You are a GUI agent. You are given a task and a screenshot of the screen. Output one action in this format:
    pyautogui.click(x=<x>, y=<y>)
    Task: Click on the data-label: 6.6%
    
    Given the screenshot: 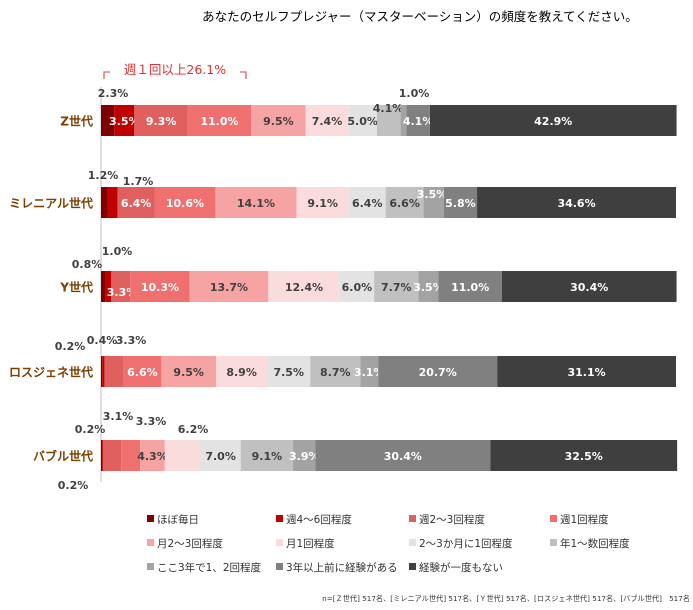 What is the action you would take?
    pyautogui.click(x=404, y=203)
    